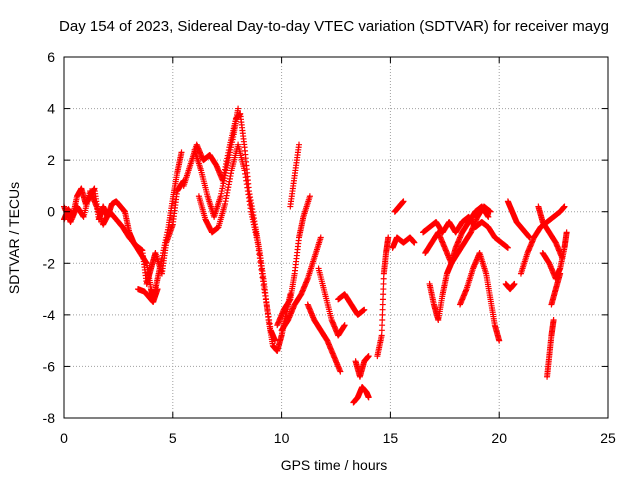 The height and width of the screenshot is (480, 640). Describe the element at coordinates (14, 238) in the screenshot. I see `y-axis-label: SDTVAR / TECUs` at that location.